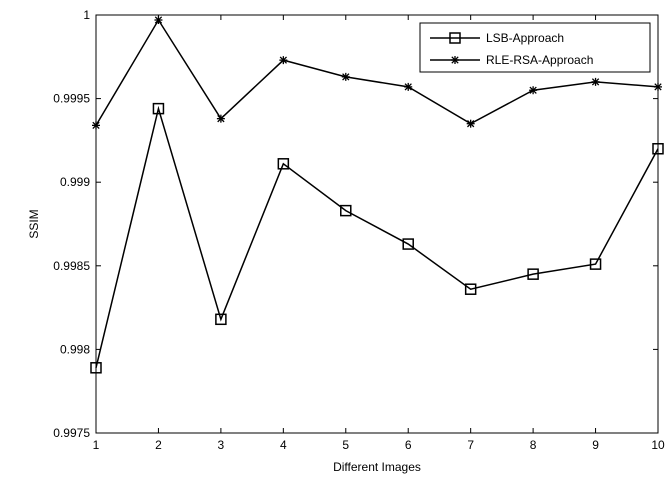  Describe the element at coordinates (158, 445) in the screenshot. I see `x-tick-label: 2` at that location.